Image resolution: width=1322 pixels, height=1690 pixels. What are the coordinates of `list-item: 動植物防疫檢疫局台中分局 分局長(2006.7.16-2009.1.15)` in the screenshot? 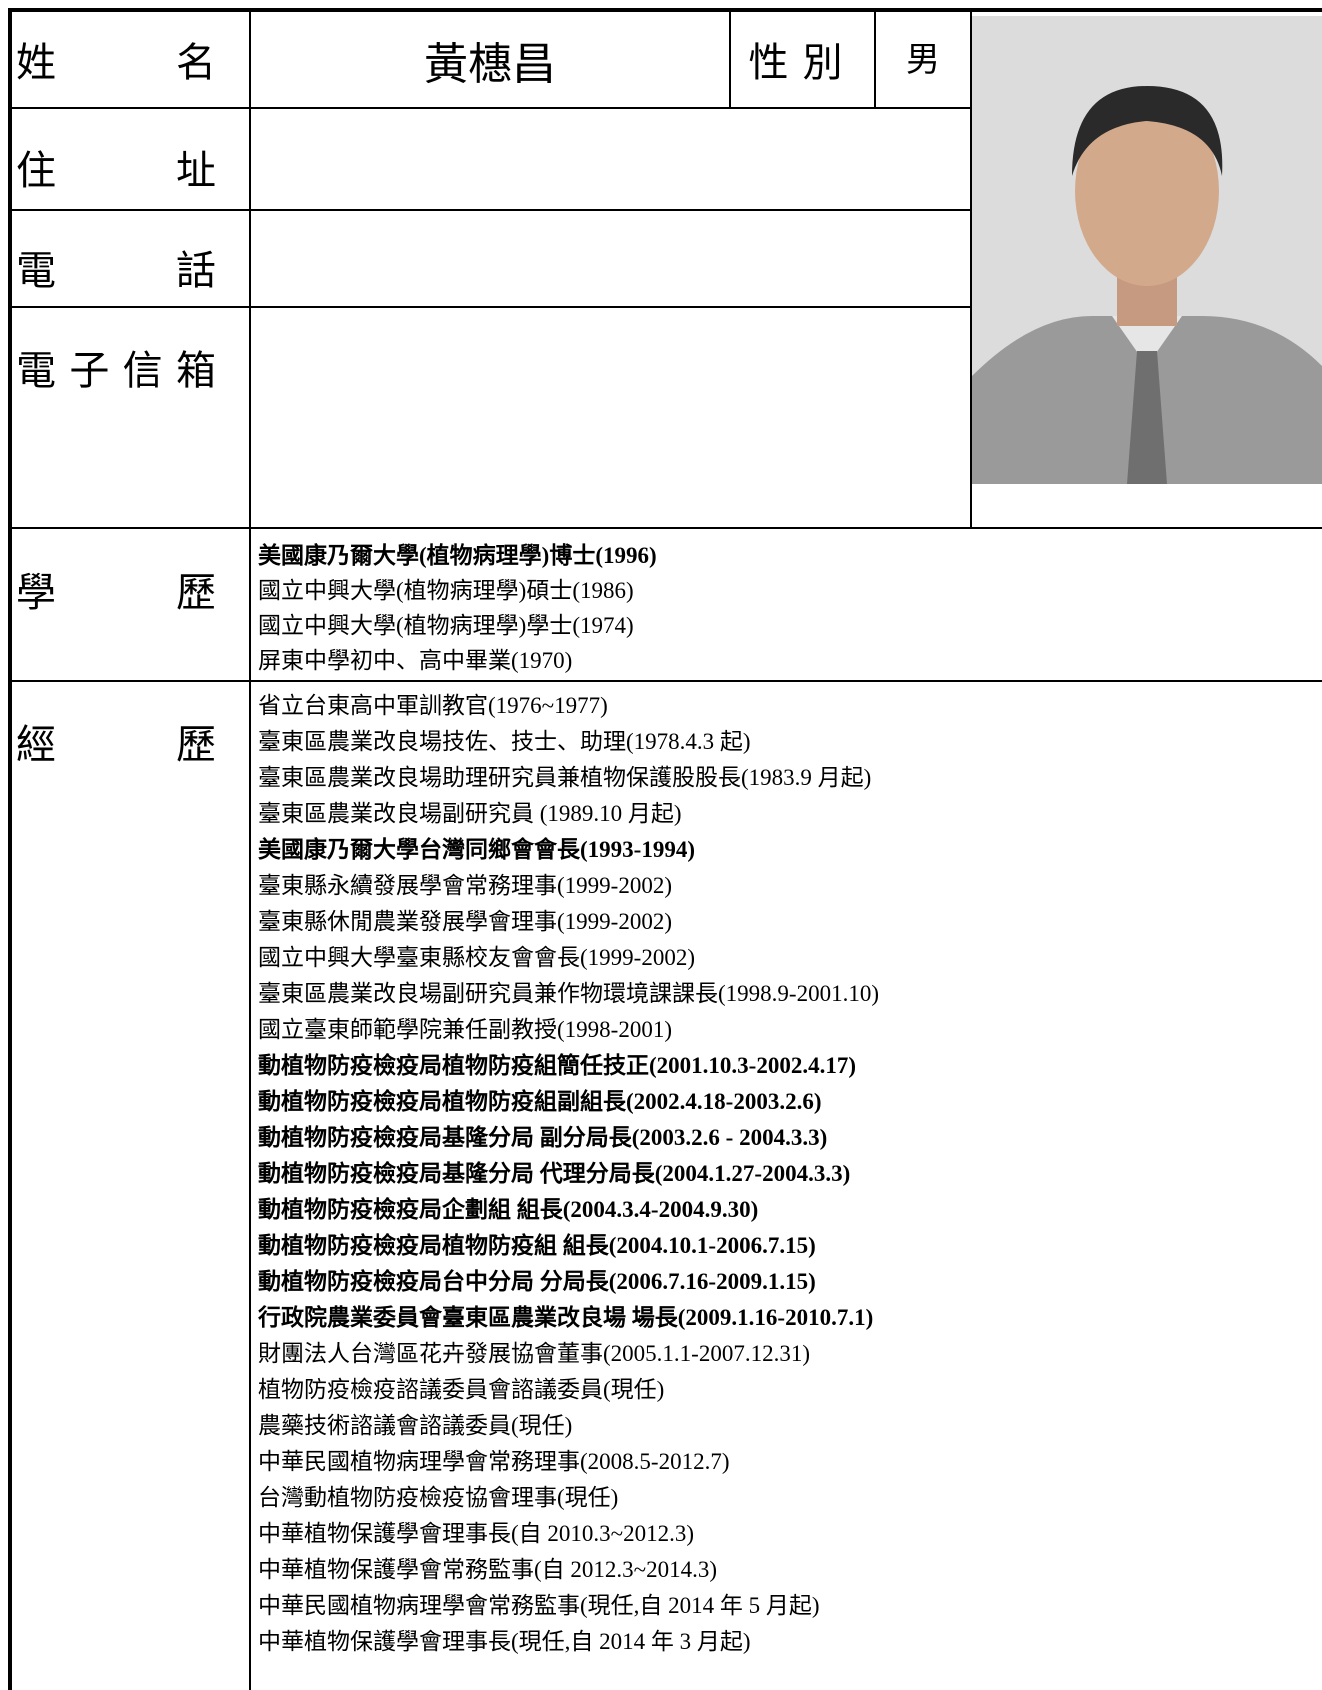 It's located at (537, 1281).